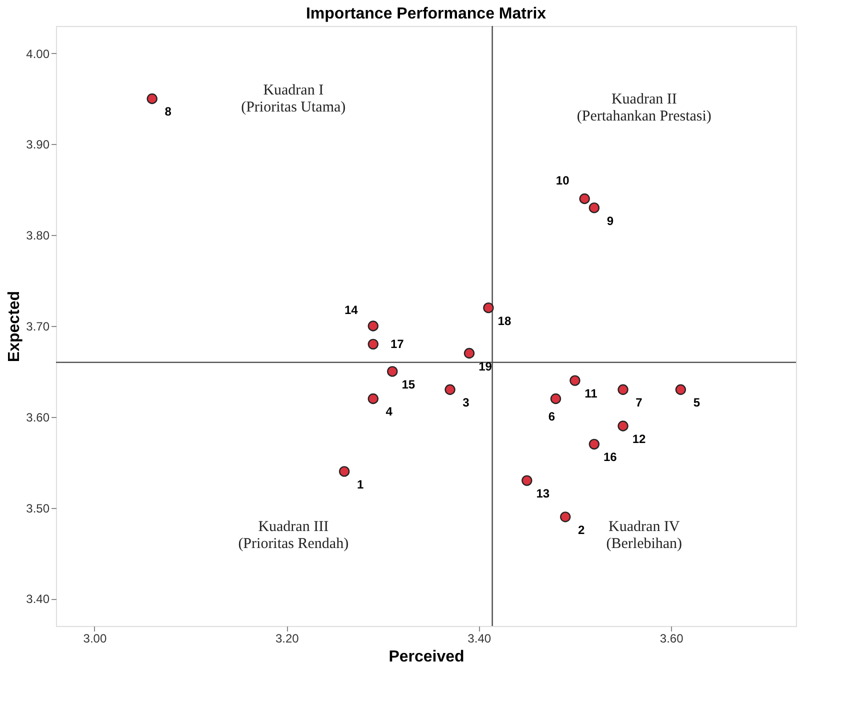 This screenshot has width=848, height=709. Describe the element at coordinates (38, 145) in the screenshot. I see `y-tick-label: 3.90` at that location.